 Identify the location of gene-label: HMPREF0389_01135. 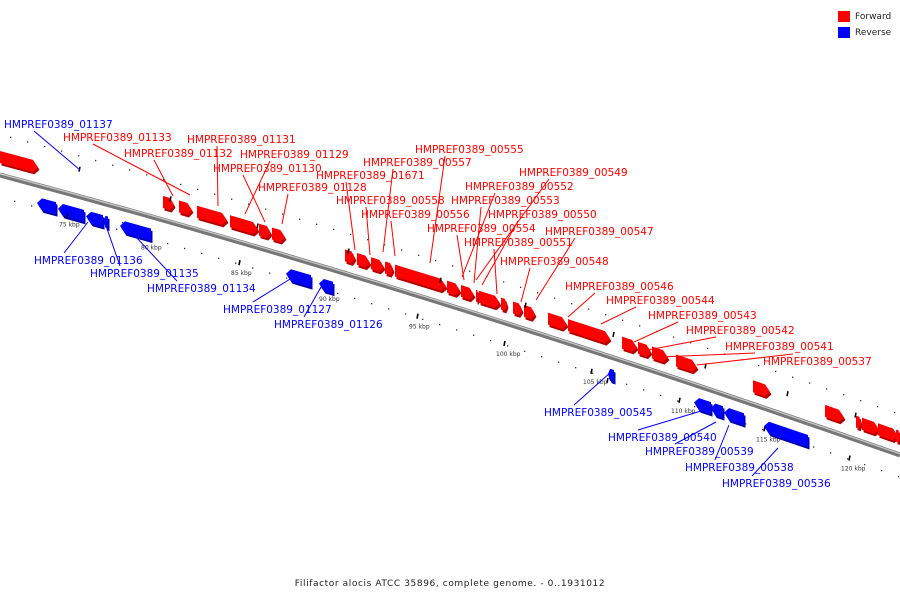
(144, 274).